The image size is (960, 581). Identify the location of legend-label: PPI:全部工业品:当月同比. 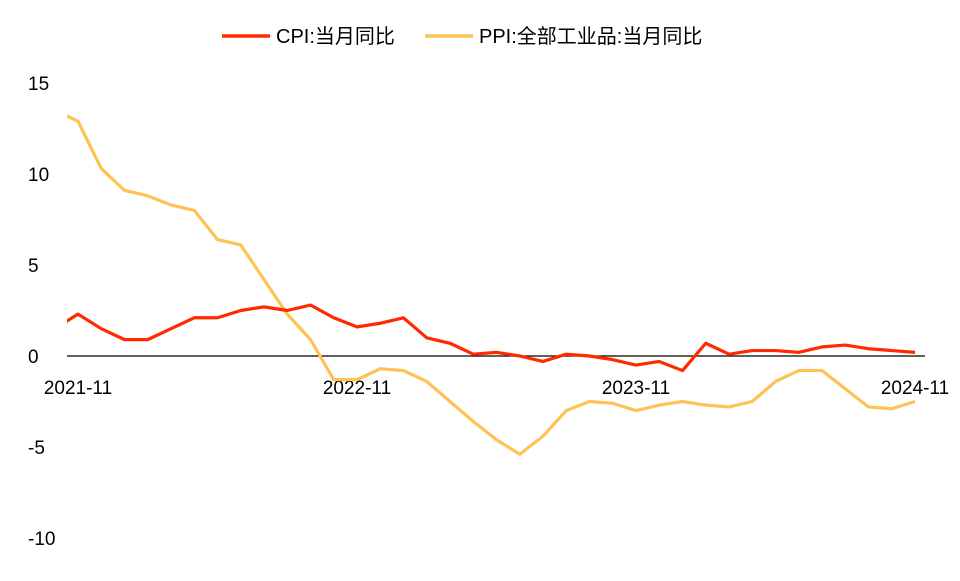
(590, 36).